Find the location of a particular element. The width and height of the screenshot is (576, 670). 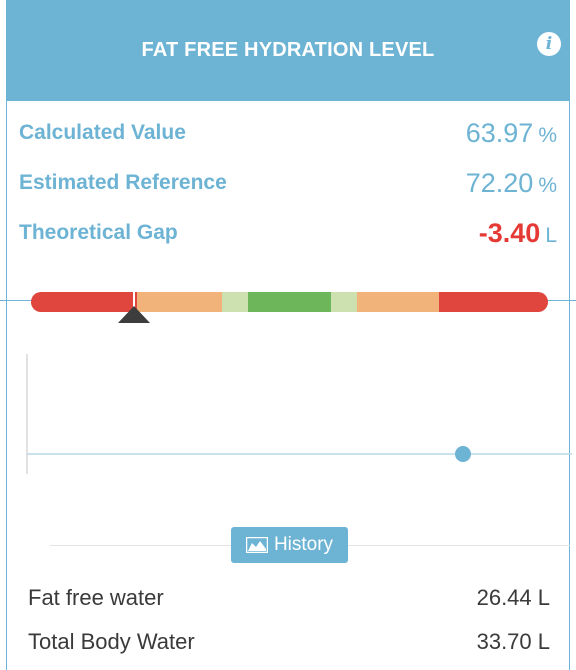

metric-value: 63.97% is located at coordinates (511, 133).